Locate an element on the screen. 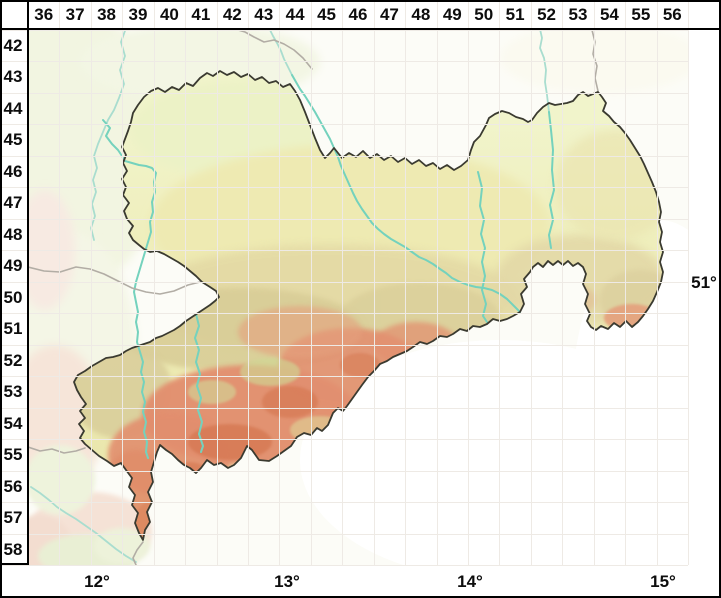  column-header-label: 51 is located at coordinates (515, 14).